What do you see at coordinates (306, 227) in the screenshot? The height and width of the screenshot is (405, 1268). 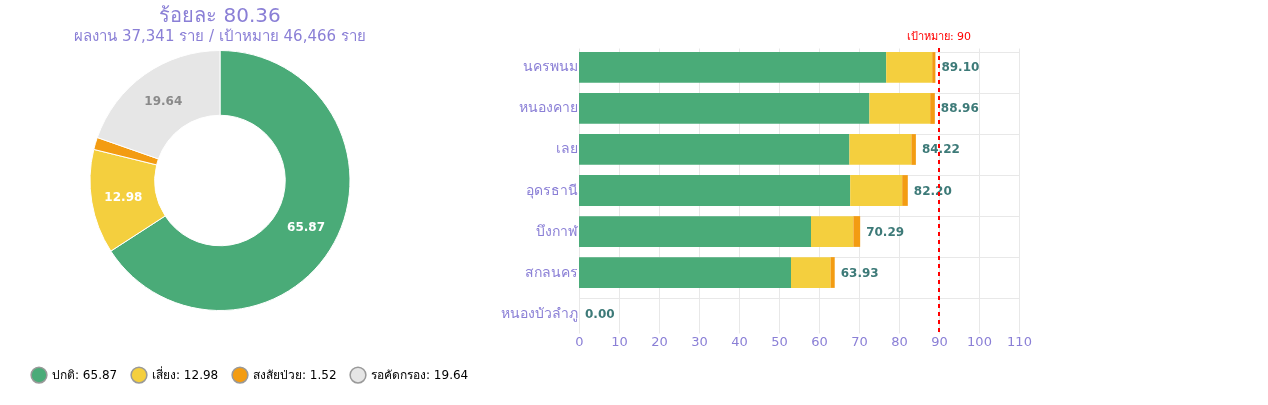 I see `data-label: 65.87` at bounding box center [306, 227].